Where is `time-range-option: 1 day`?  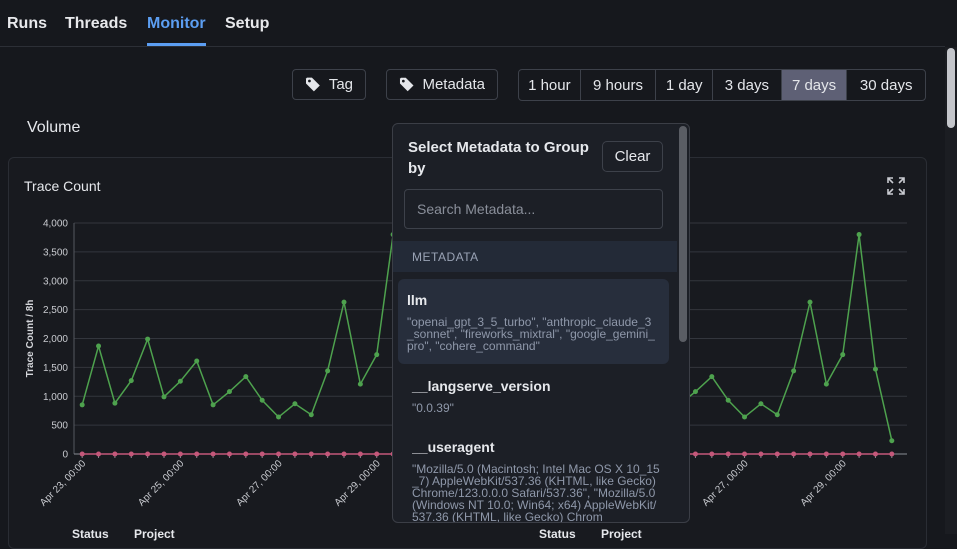
time-range-option: 1 day is located at coordinates (685, 85).